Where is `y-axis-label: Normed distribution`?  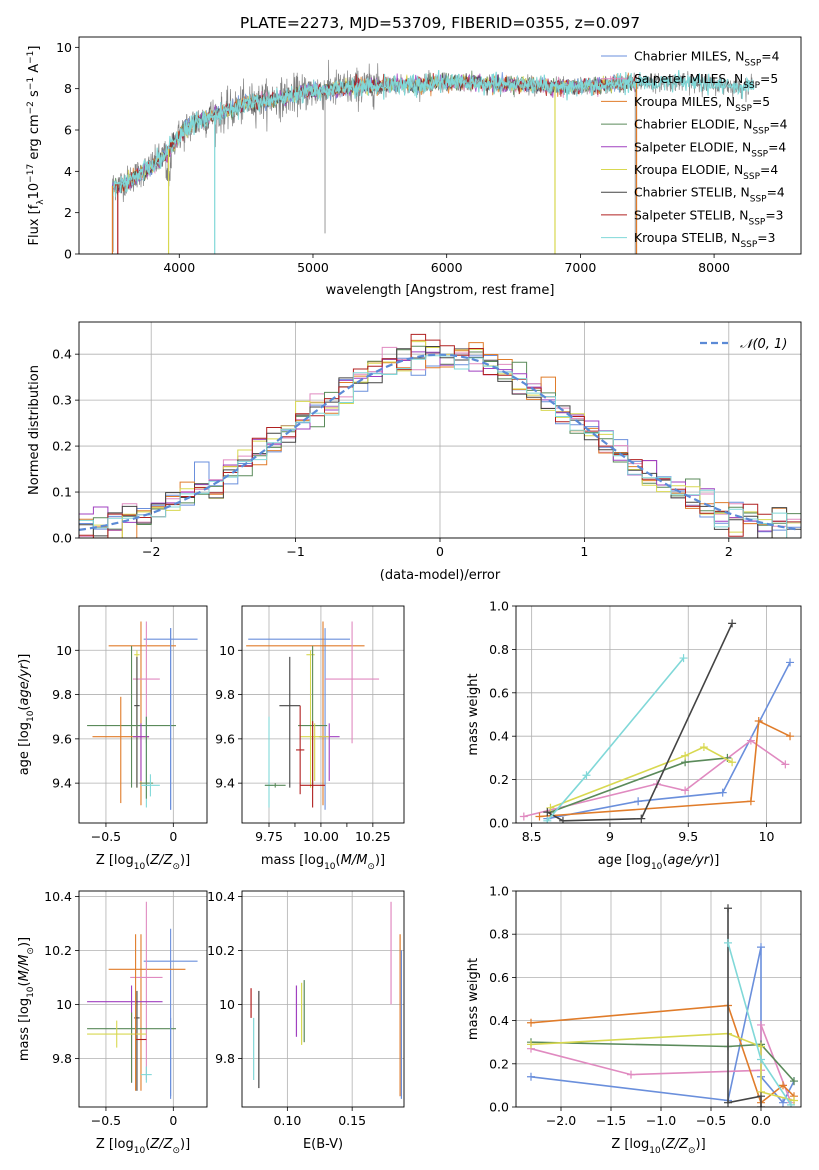 y-axis-label: Normed distribution is located at coordinates (34, 430).